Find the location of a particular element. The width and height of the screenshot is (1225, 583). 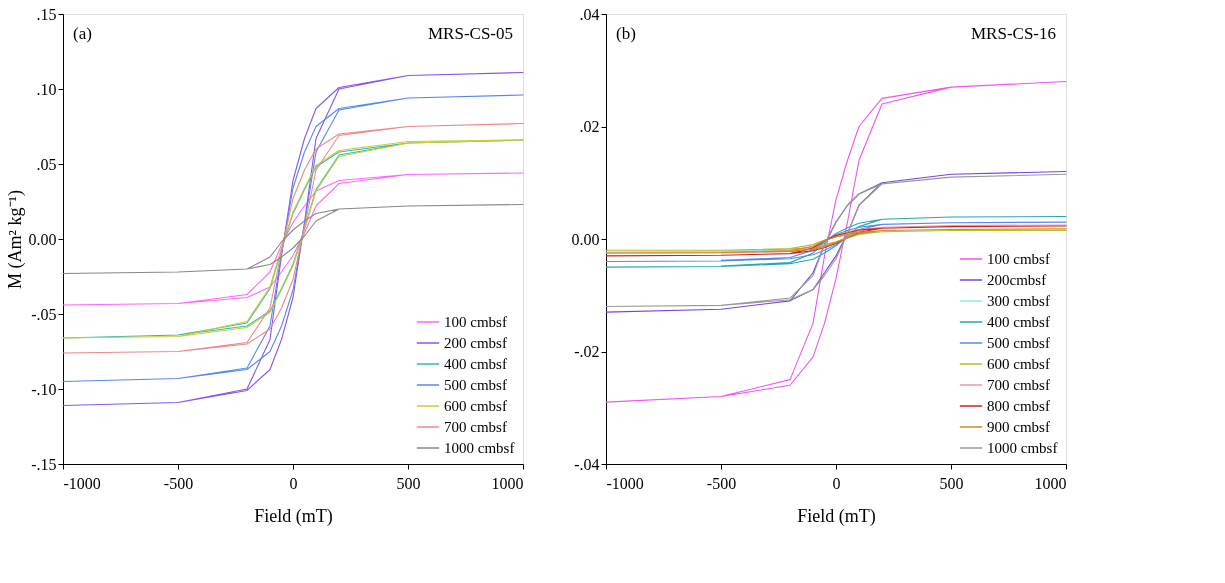

legend-label: 800 cmbsf is located at coordinates (1018, 406).